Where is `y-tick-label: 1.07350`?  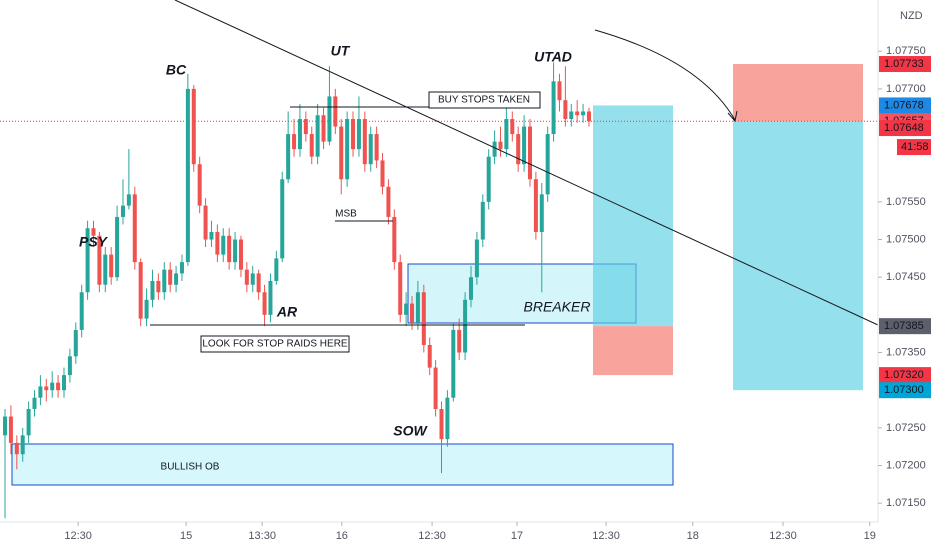
y-tick-label: 1.07350 is located at coordinates (906, 352).